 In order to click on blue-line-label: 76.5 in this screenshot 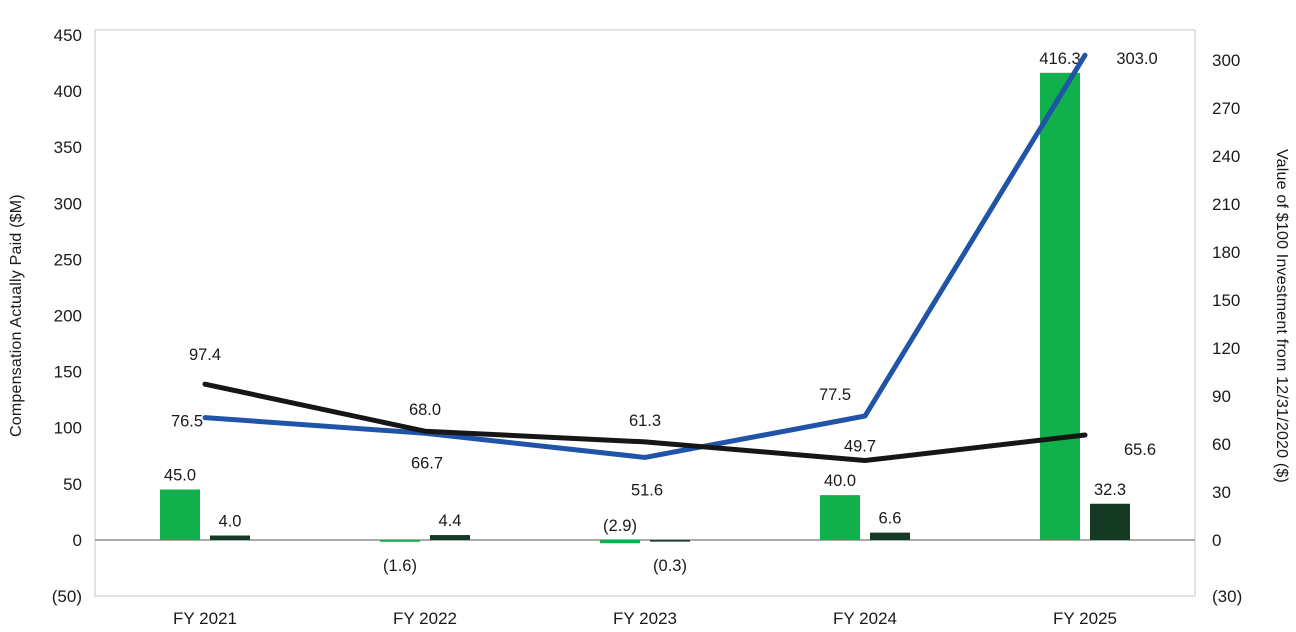, I will do `click(187, 422)`.